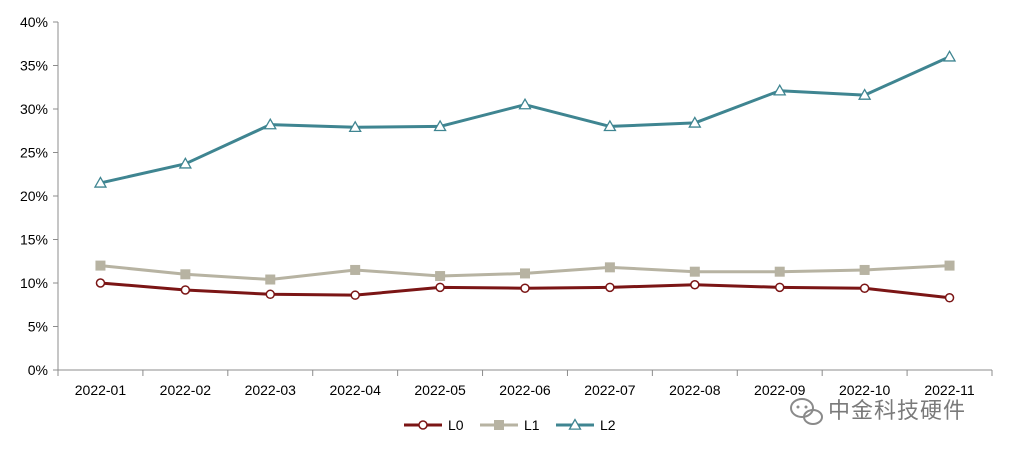 This screenshot has height=454, width=1015. I want to click on y-tick-label: 15%, so click(34, 240).